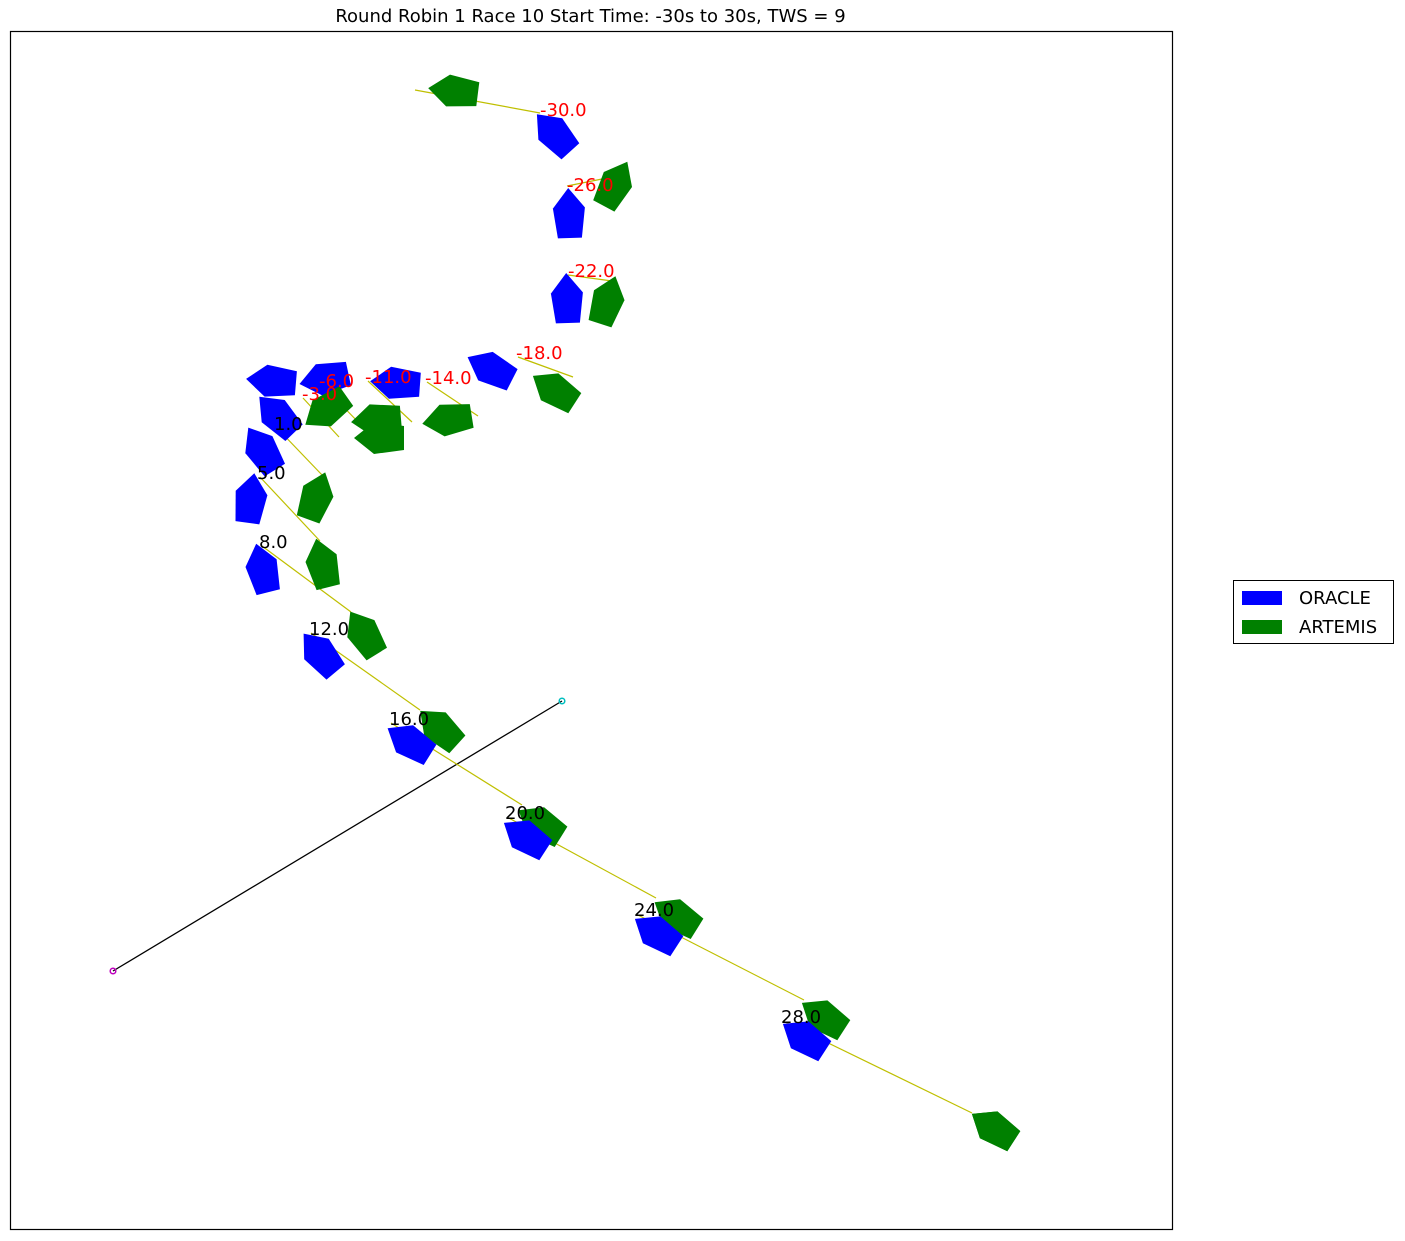 The image size is (1405, 1241). What do you see at coordinates (409, 719) in the screenshot?
I see `time-label: 16.0` at bounding box center [409, 719].